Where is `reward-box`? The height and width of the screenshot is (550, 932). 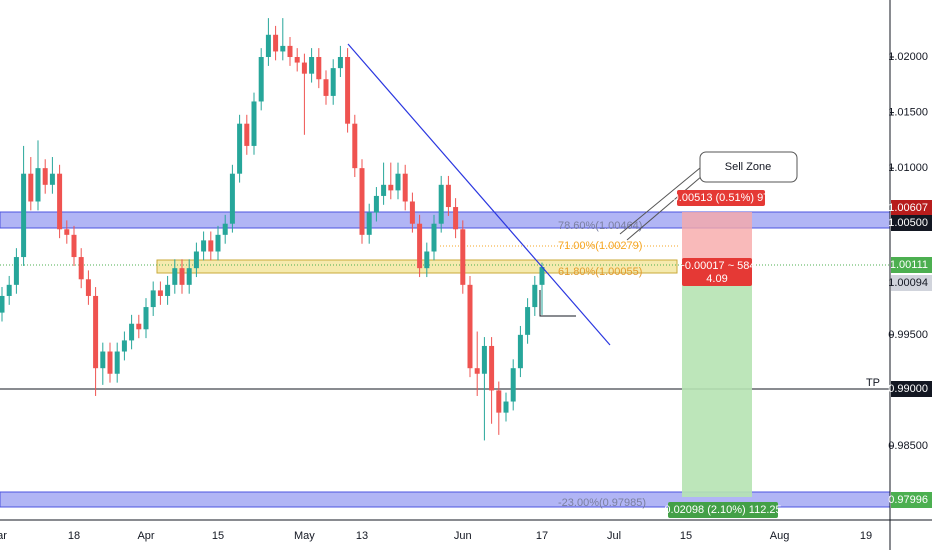
reward-box is located at coordinates (717, 381).